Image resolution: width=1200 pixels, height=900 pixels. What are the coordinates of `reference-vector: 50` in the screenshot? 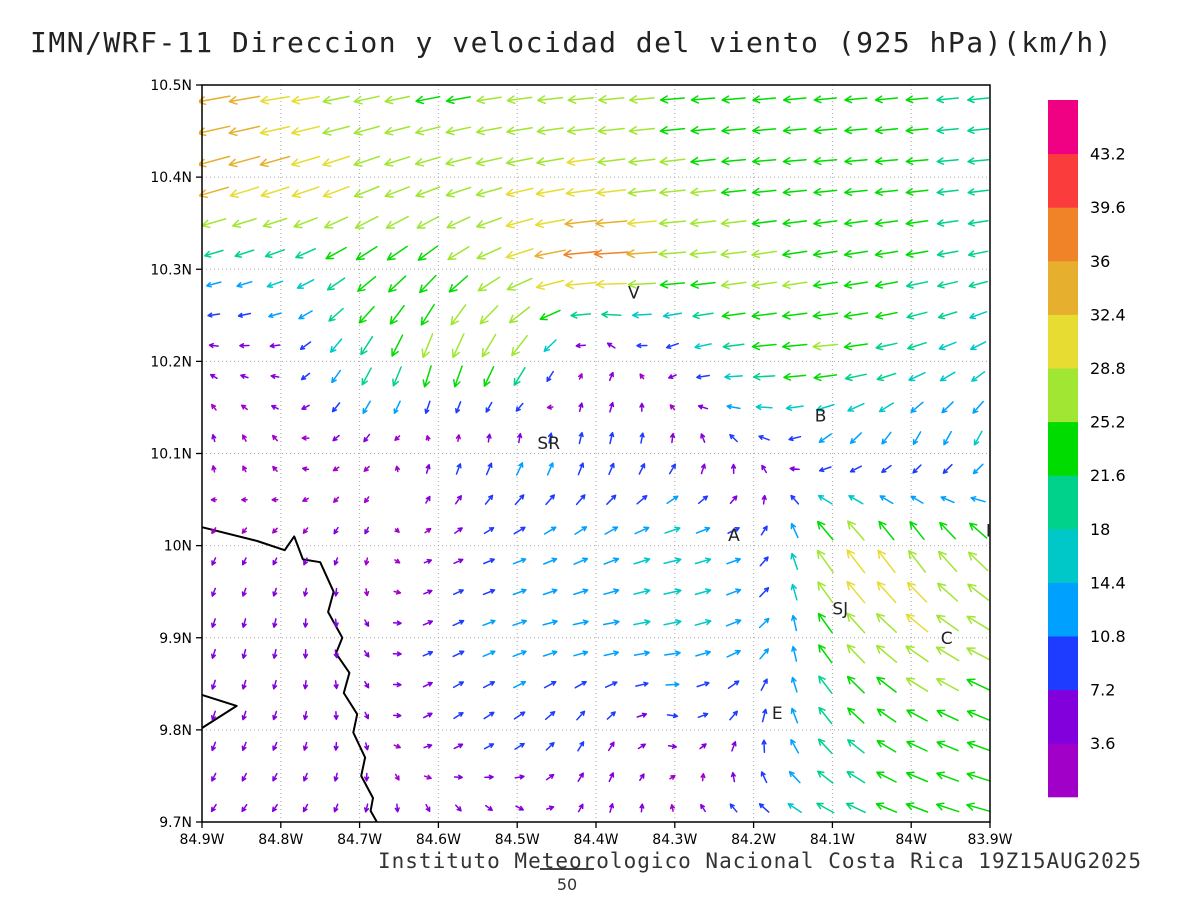 It's located at (567, 881).